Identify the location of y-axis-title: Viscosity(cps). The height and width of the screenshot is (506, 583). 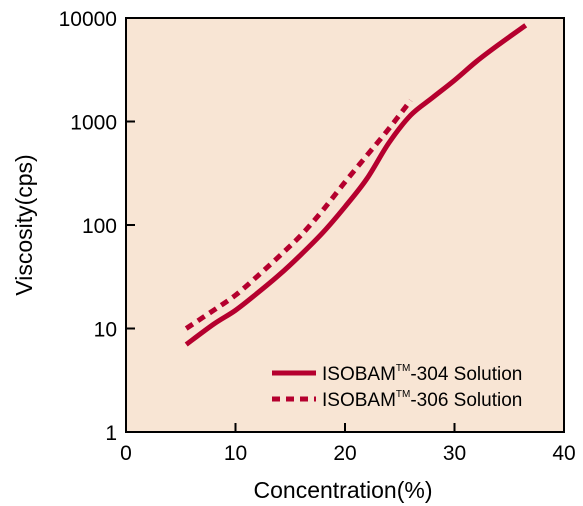
(24, 224).